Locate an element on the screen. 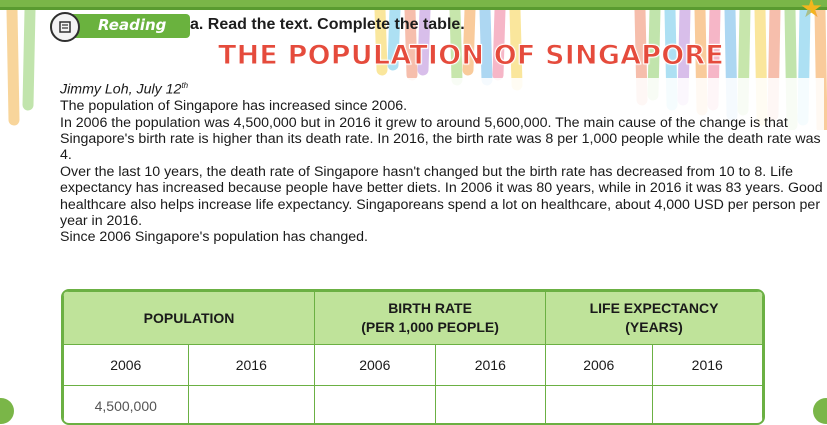 The image size is (827, 425). book-icon is located at coordinates (65, 27).